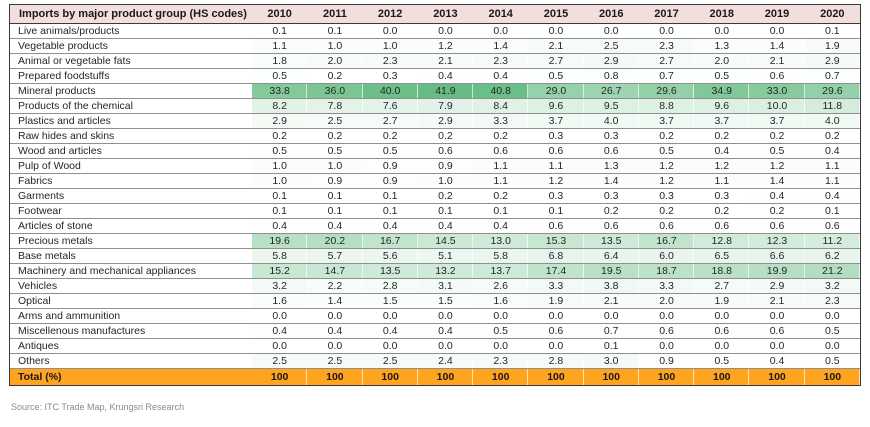 This screenshot has height=427, width=870. Describe the element at coordinates (98, 407) in the screenshot. I see `source-note: Source: ITC Trade Map, Krungsri Research` at that location.